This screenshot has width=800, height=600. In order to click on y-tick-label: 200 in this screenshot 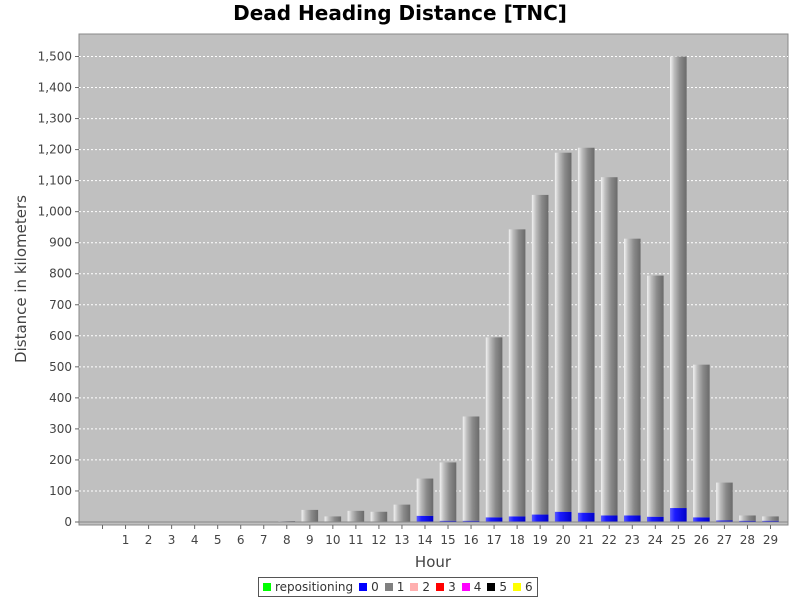, I will do `click(60, 460)`.